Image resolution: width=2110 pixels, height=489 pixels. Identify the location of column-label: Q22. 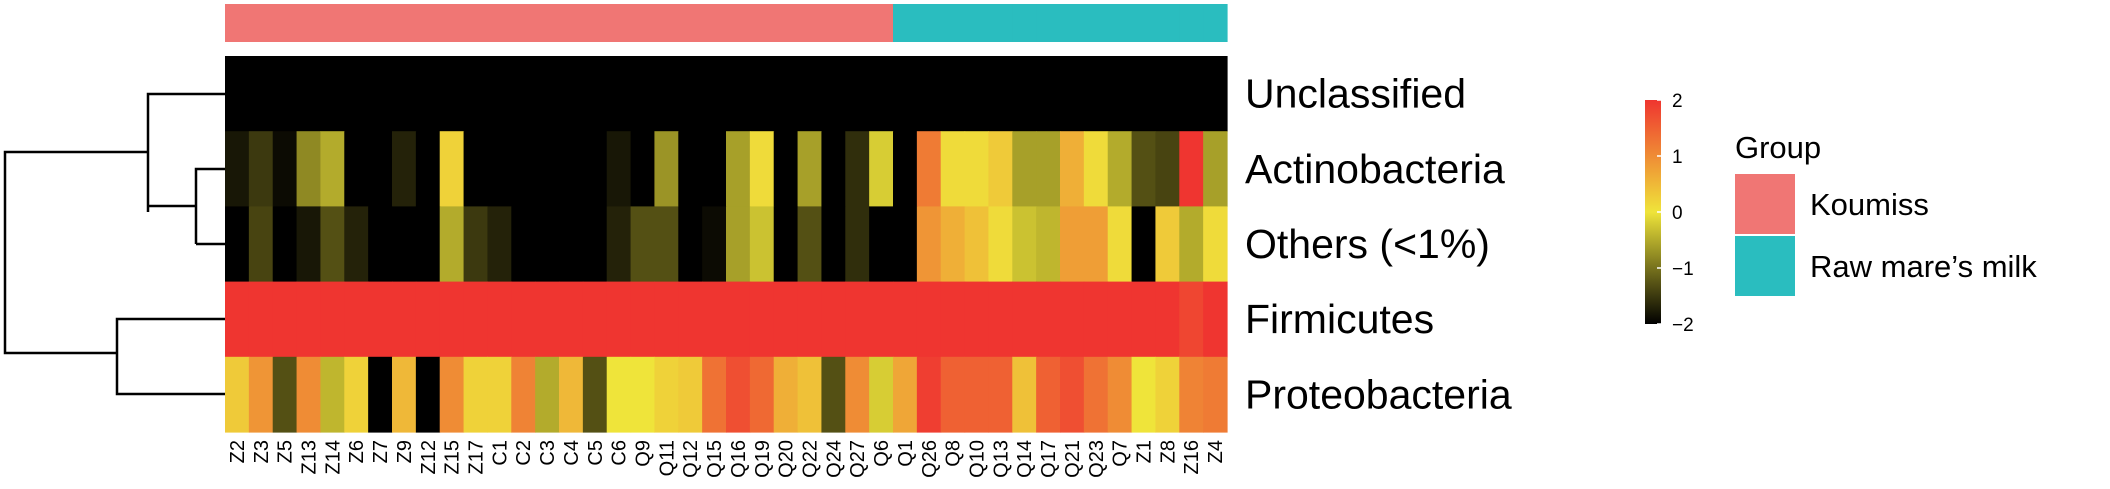
(811, 459).